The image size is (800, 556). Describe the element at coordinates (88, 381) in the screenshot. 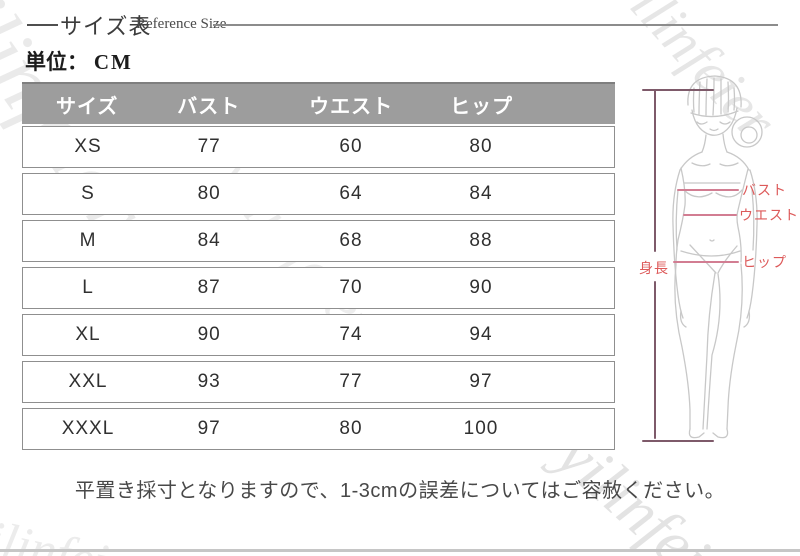

I see `table-cell: XXL` at that location.